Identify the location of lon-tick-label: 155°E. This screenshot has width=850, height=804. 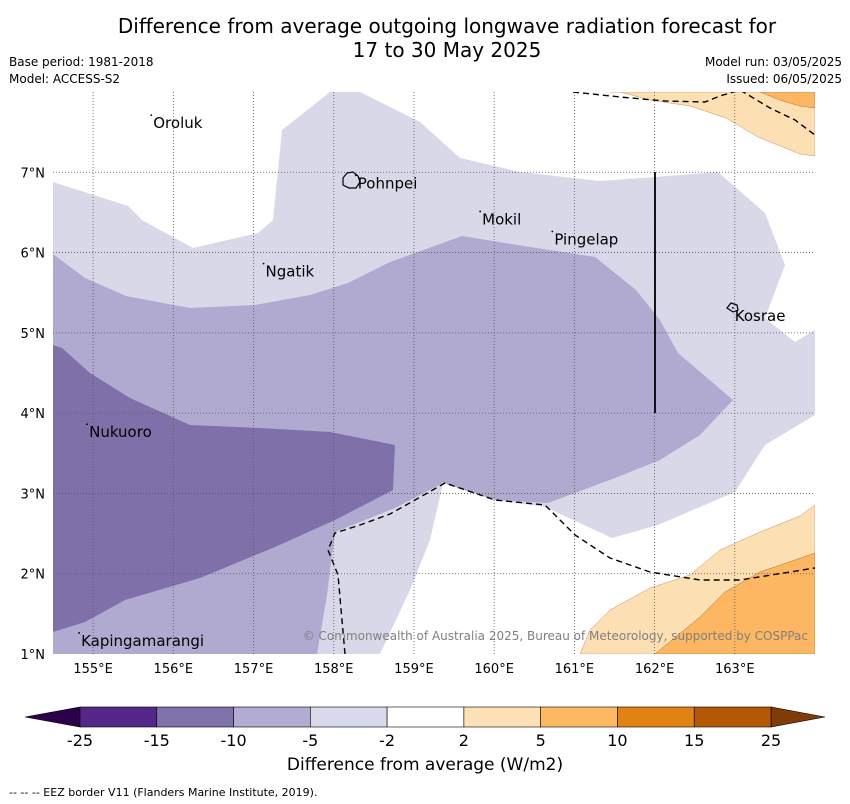
(93, 669).